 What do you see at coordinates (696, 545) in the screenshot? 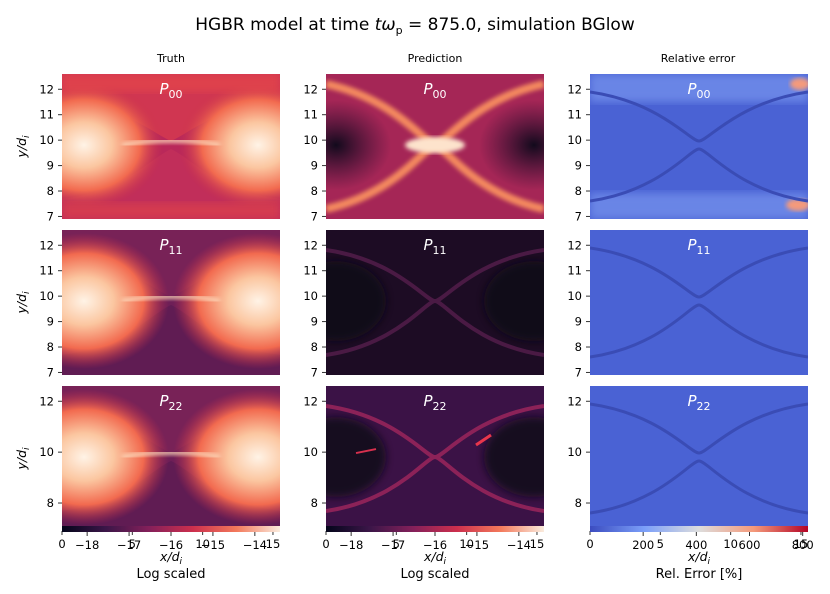
I see `colorbar-tick-label: 400` at bounding box center [696, 545].